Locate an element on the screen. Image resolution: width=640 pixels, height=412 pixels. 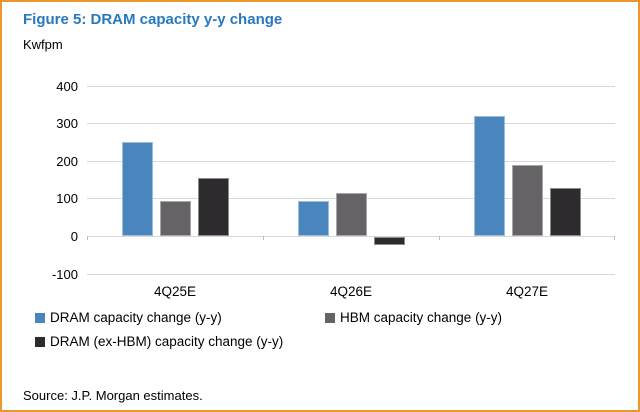
x-category-label-4Q27E: 4Q27E is located at coordinates (527, 291).